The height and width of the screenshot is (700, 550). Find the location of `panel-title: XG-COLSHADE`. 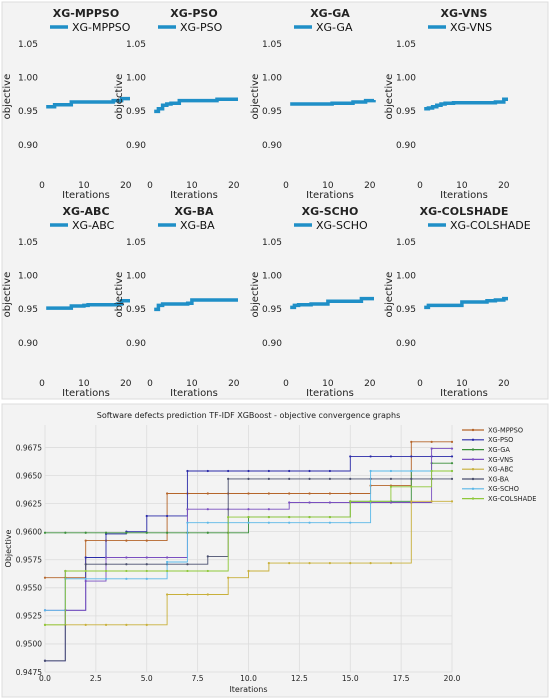

panel-title: XG-COLSHADE is located at coordinates (464, 211).